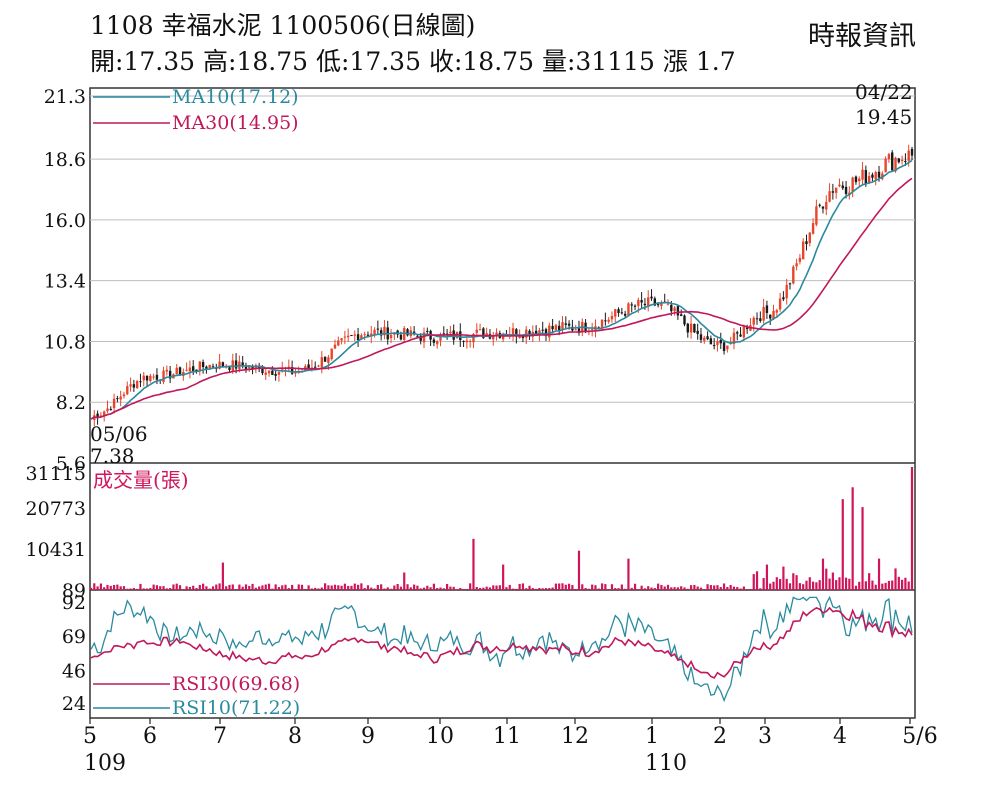 The width and height of the screenshot is (1000, 800). Describe the element at coordinates (159, 61) in the screenshot. I see `open-value: 17.35` at that location.